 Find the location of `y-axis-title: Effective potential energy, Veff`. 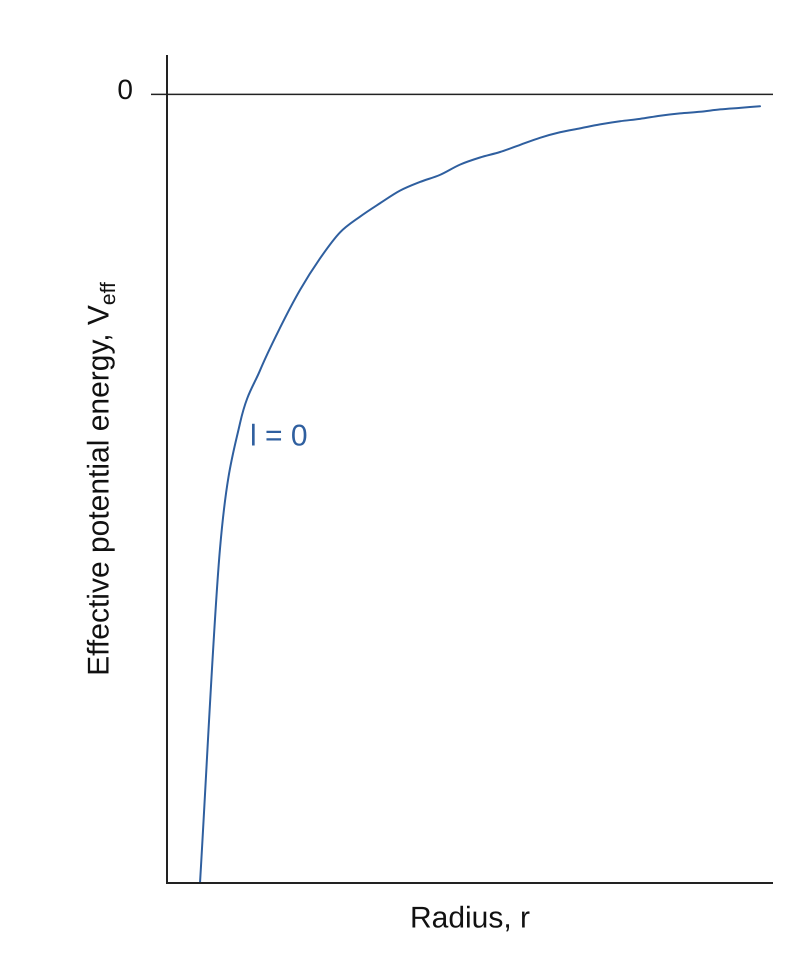

y-axis-title: Effective potential energy, Veff is located at coordinates (101, 479).